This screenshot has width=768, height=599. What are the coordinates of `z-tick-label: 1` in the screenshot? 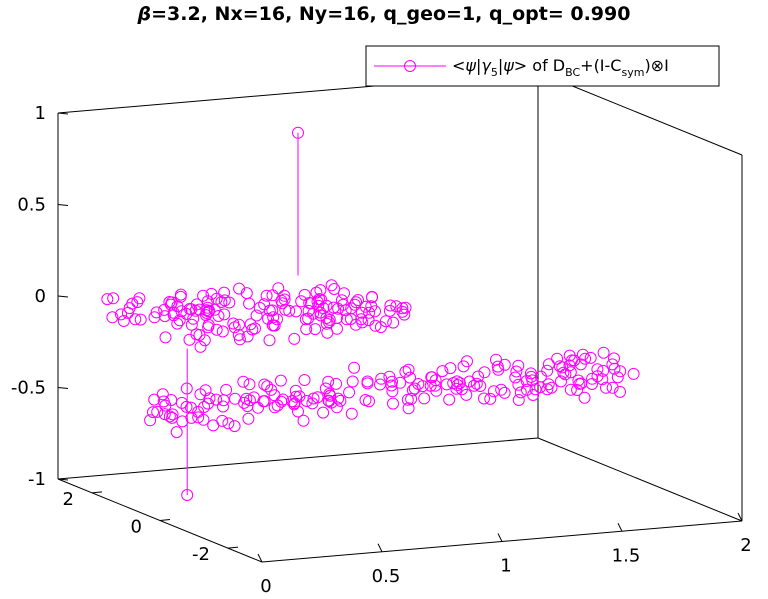 It's located at (40, 113).